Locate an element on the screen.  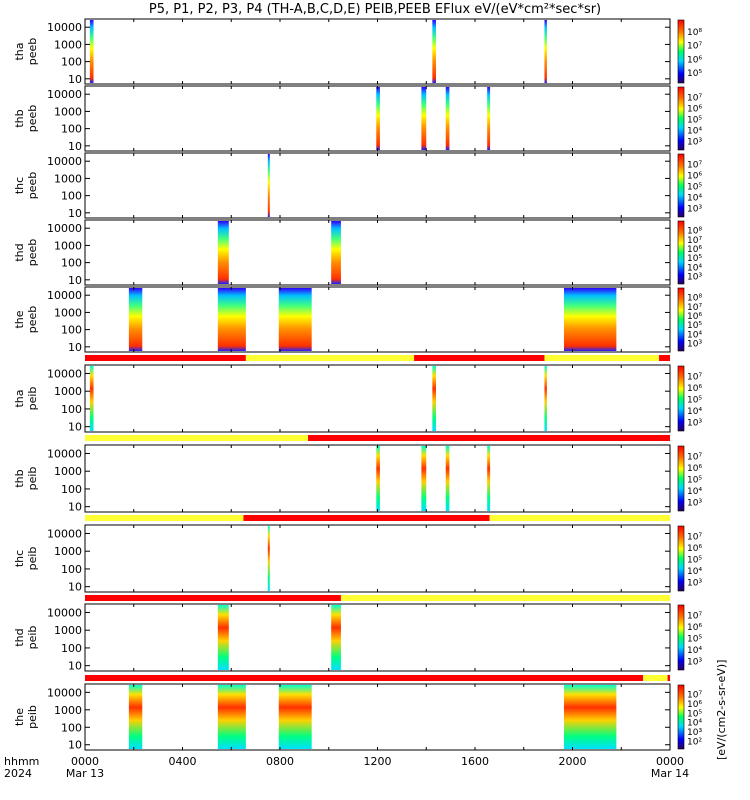
colorbar-label: [eV/(cm2-s-sr-eV)] is located at coordinates (721, 710).